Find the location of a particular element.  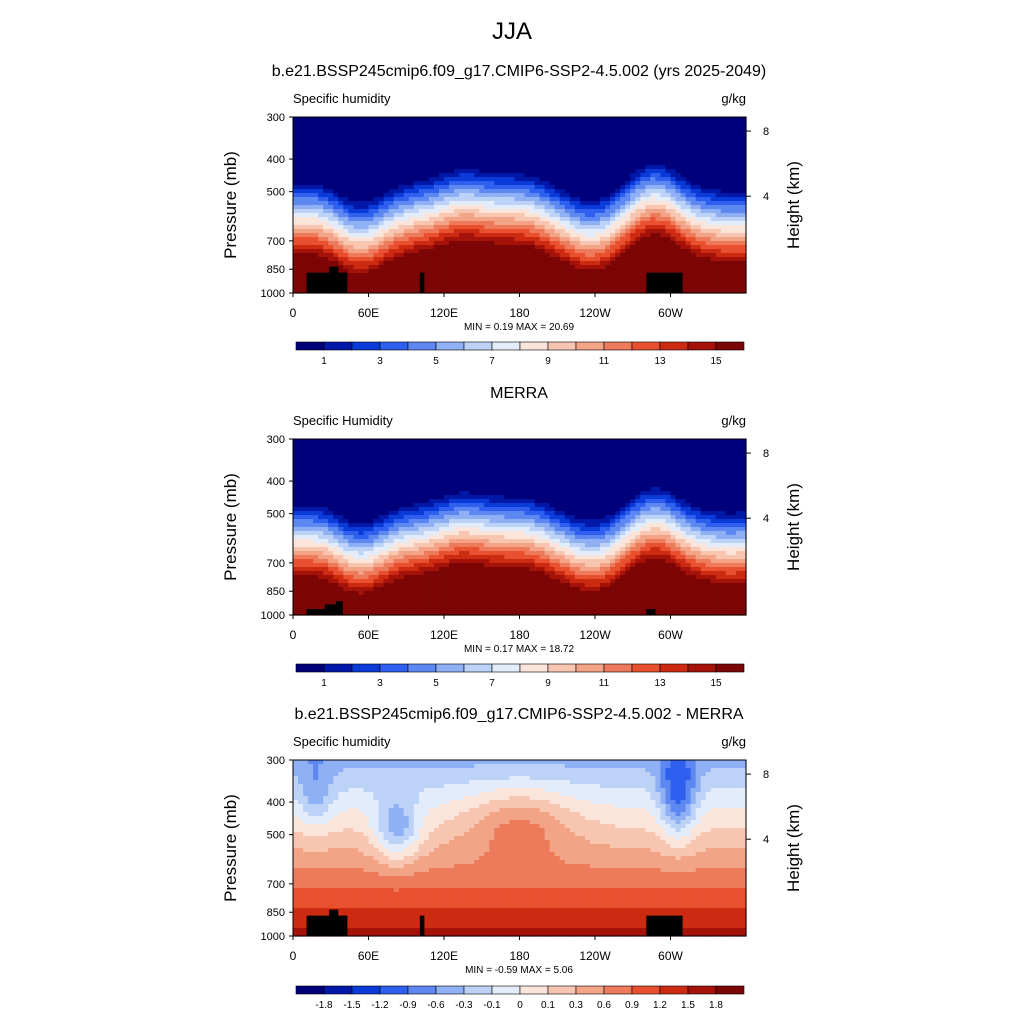

field-cells is located at coordinates (520, 205).